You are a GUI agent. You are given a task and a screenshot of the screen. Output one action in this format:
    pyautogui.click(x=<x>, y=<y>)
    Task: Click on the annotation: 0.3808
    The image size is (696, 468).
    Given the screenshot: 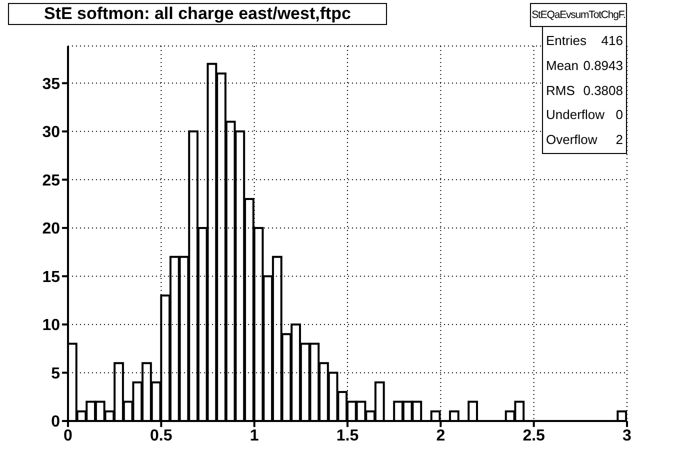 What is the action you would take?
    pyautogui.click(x=603, y=91)
    